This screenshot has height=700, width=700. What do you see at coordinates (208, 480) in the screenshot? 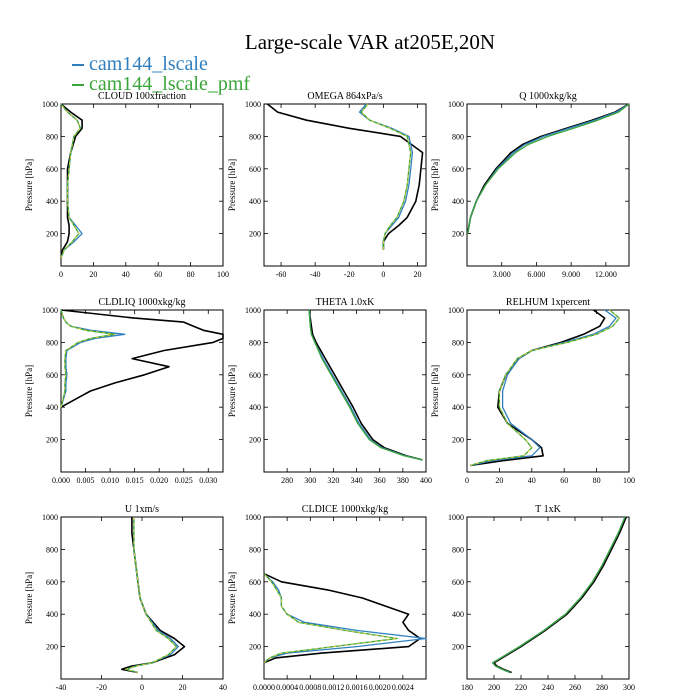
I see `x-tick-label: 0.030` at bounding box center [208, 480].